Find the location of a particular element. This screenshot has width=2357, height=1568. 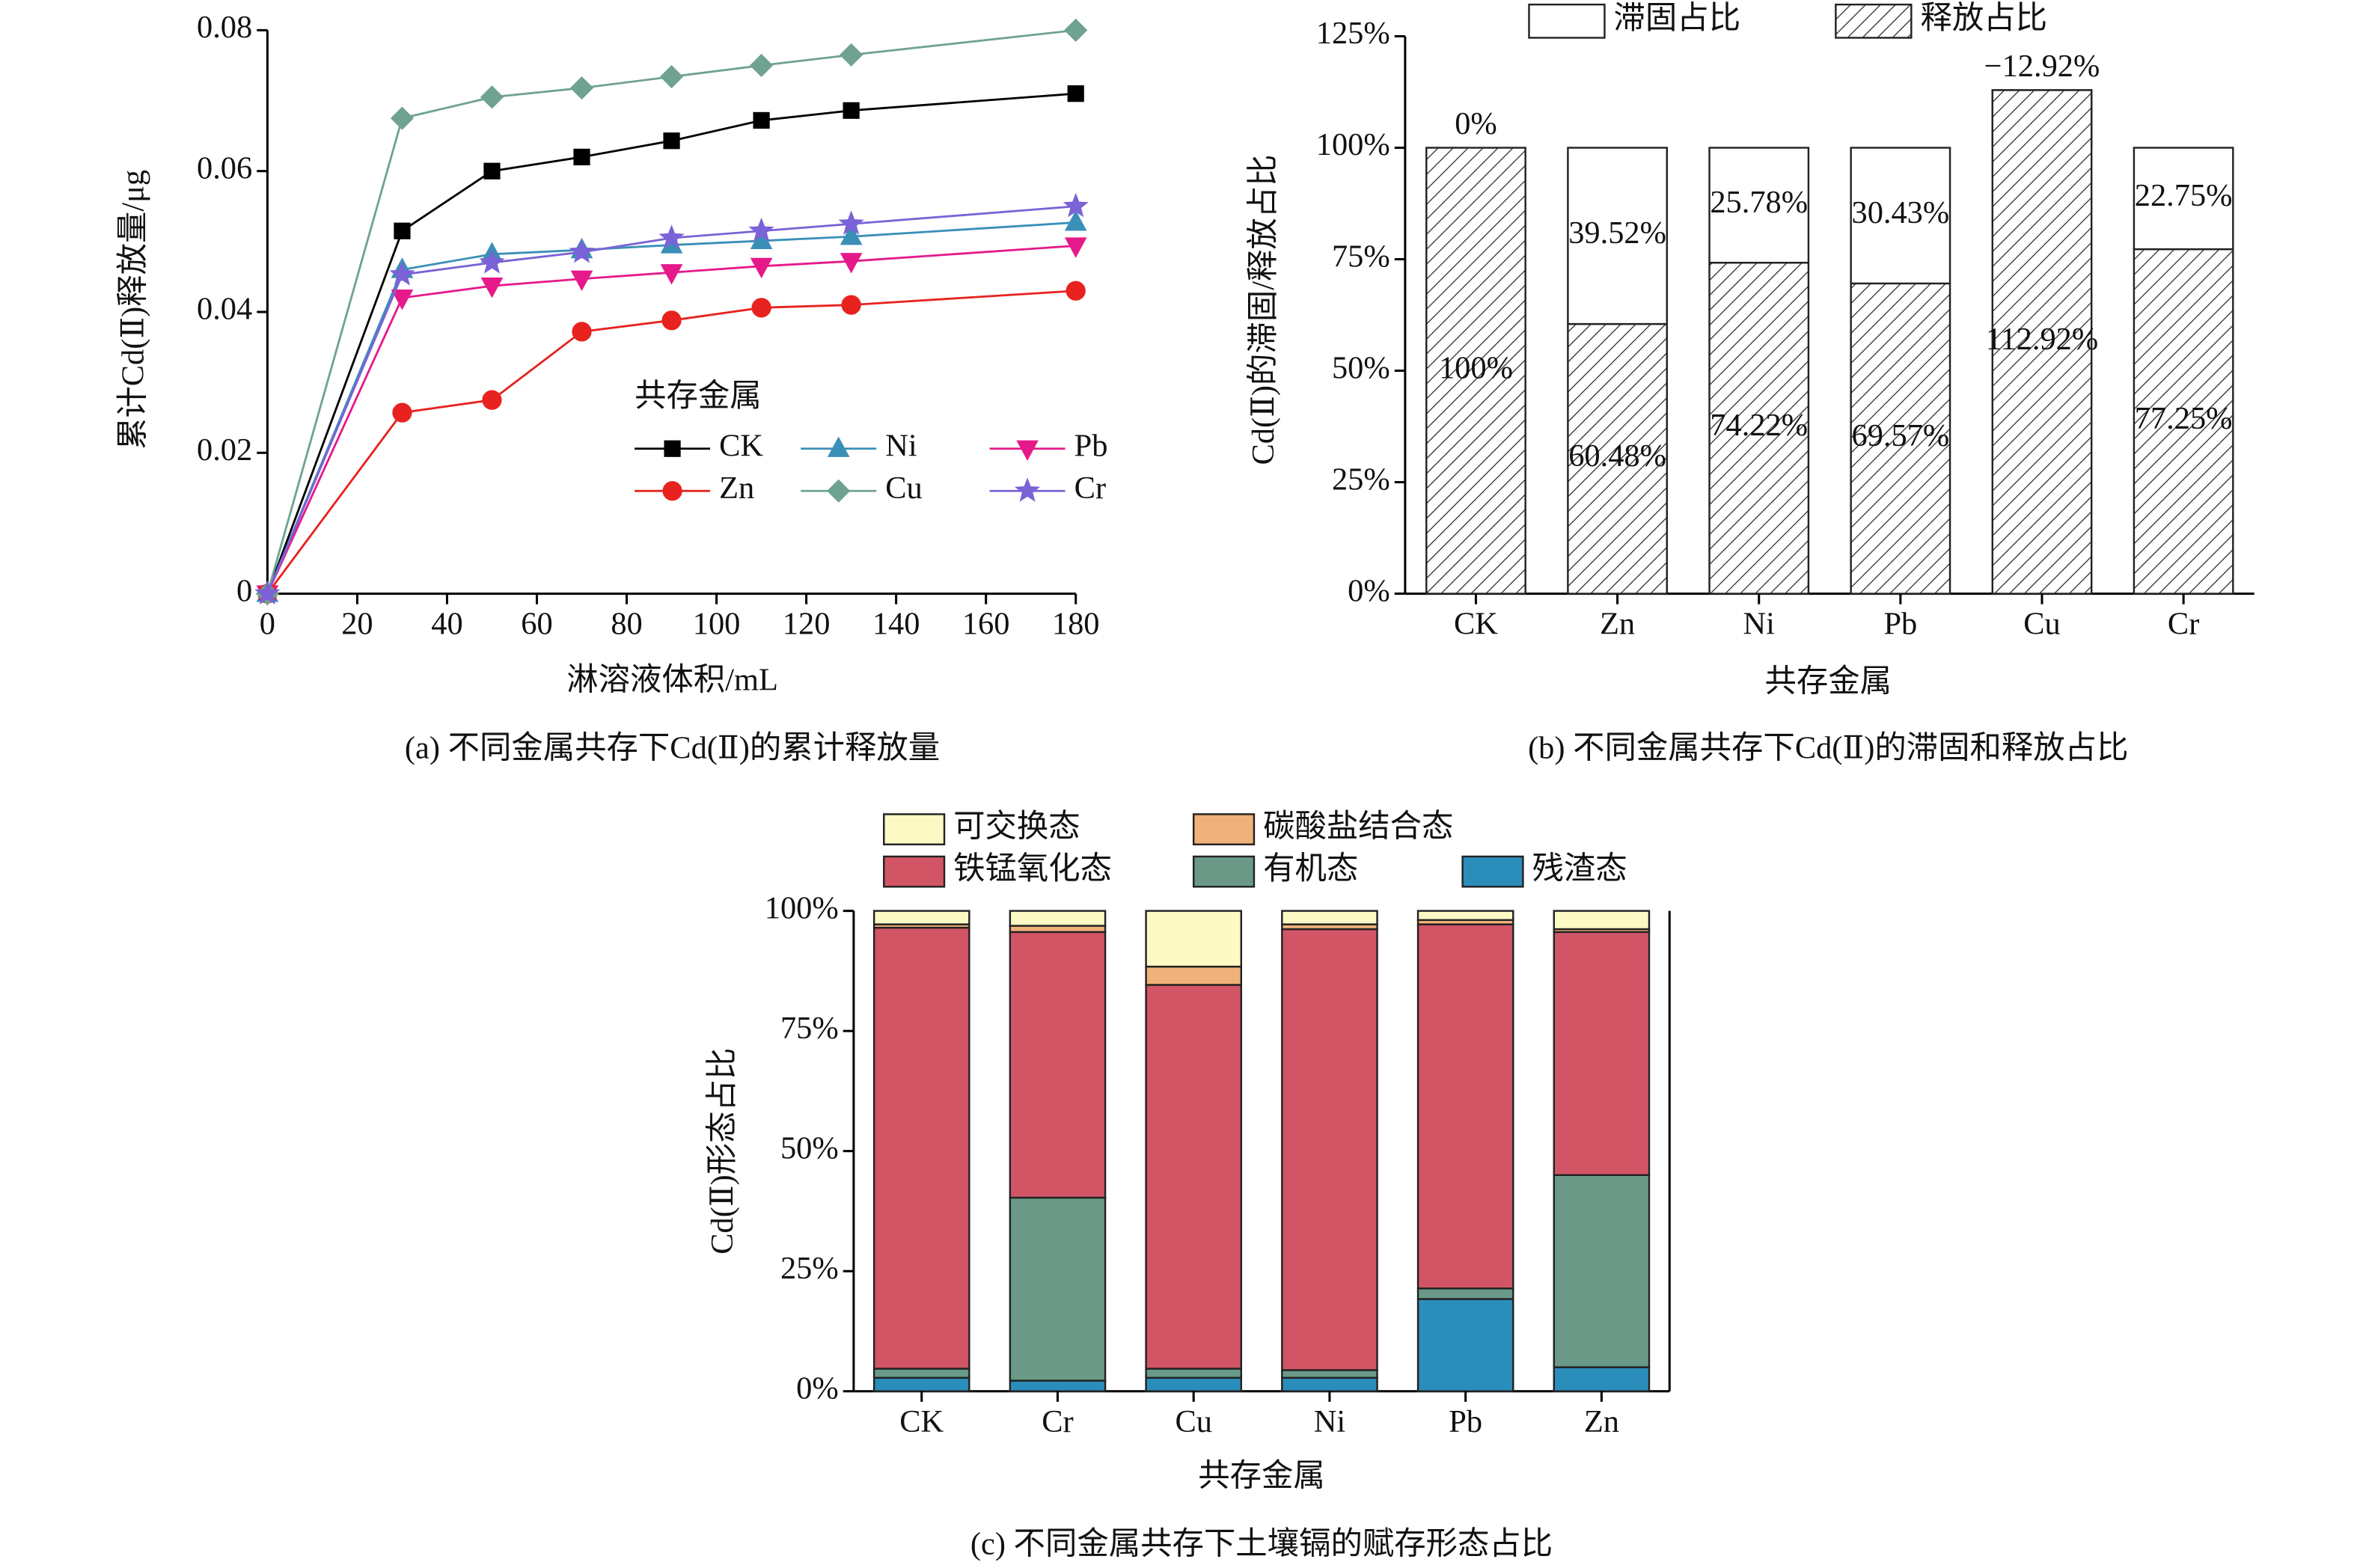

legend-title: 共存金属 is located at coordinates (698, 397).